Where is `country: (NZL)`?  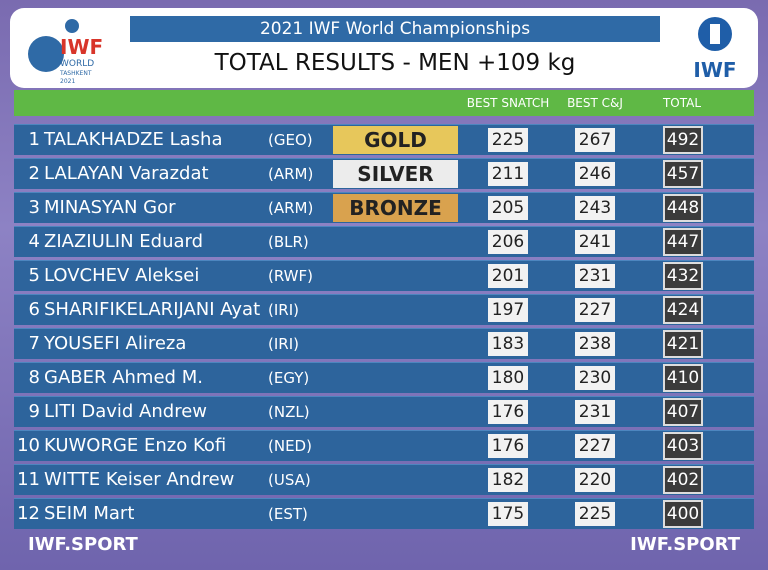
country: (NZL) is located at coordinates (289, 412).